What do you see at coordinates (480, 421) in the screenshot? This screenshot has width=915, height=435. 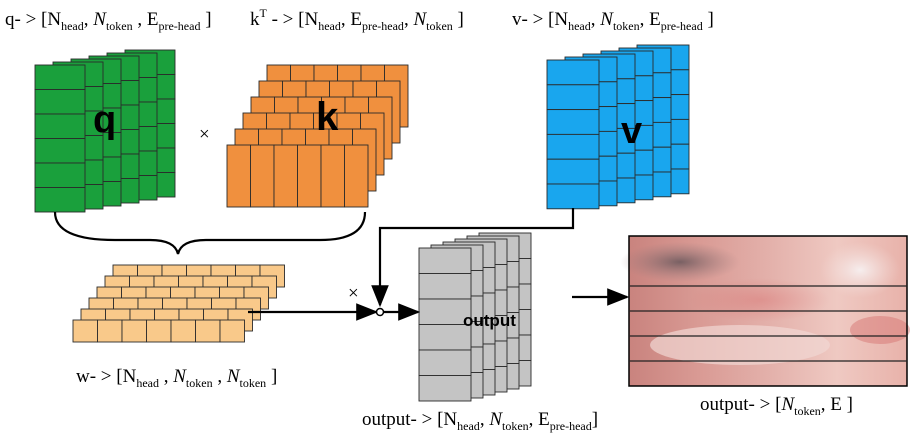 I see `output-head-shape-label: output- > [Nhead, Ntoken, Epre-head]` at bounding box center [480, 421].